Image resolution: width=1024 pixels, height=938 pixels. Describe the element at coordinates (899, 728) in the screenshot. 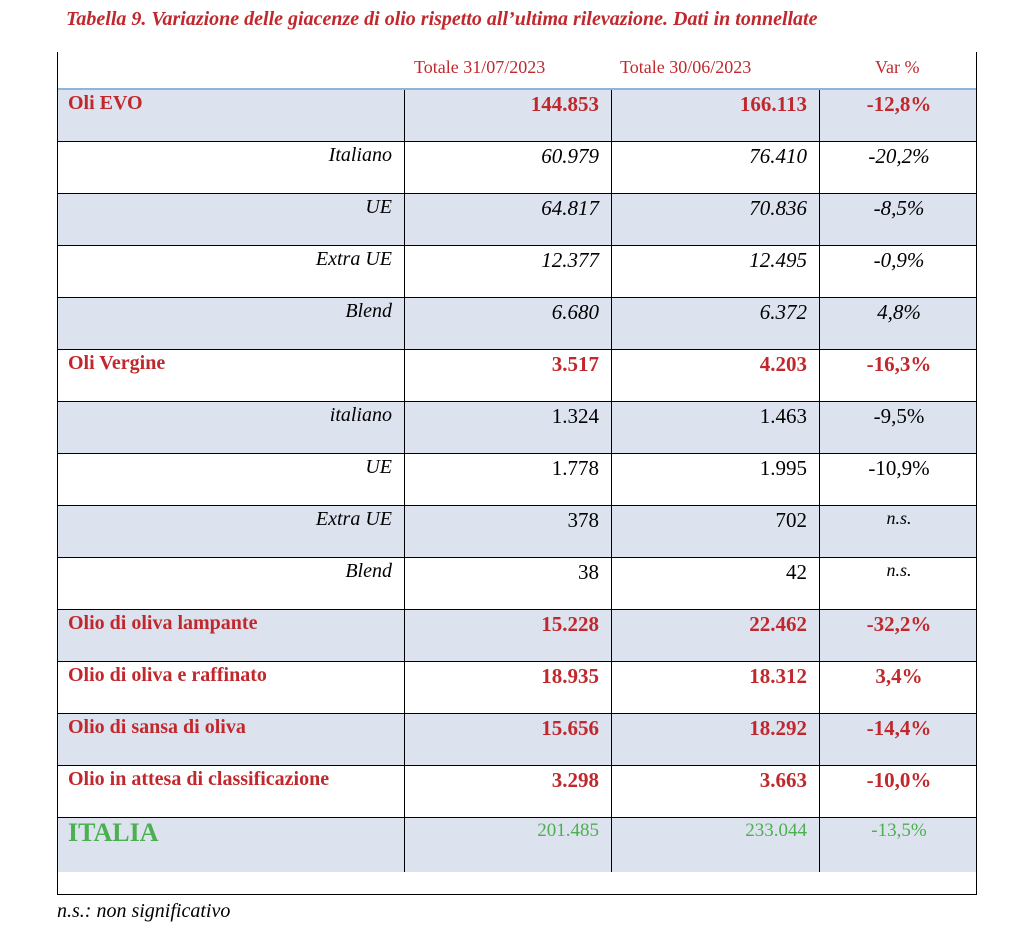

I see `value-var: -14,4%` at that location.